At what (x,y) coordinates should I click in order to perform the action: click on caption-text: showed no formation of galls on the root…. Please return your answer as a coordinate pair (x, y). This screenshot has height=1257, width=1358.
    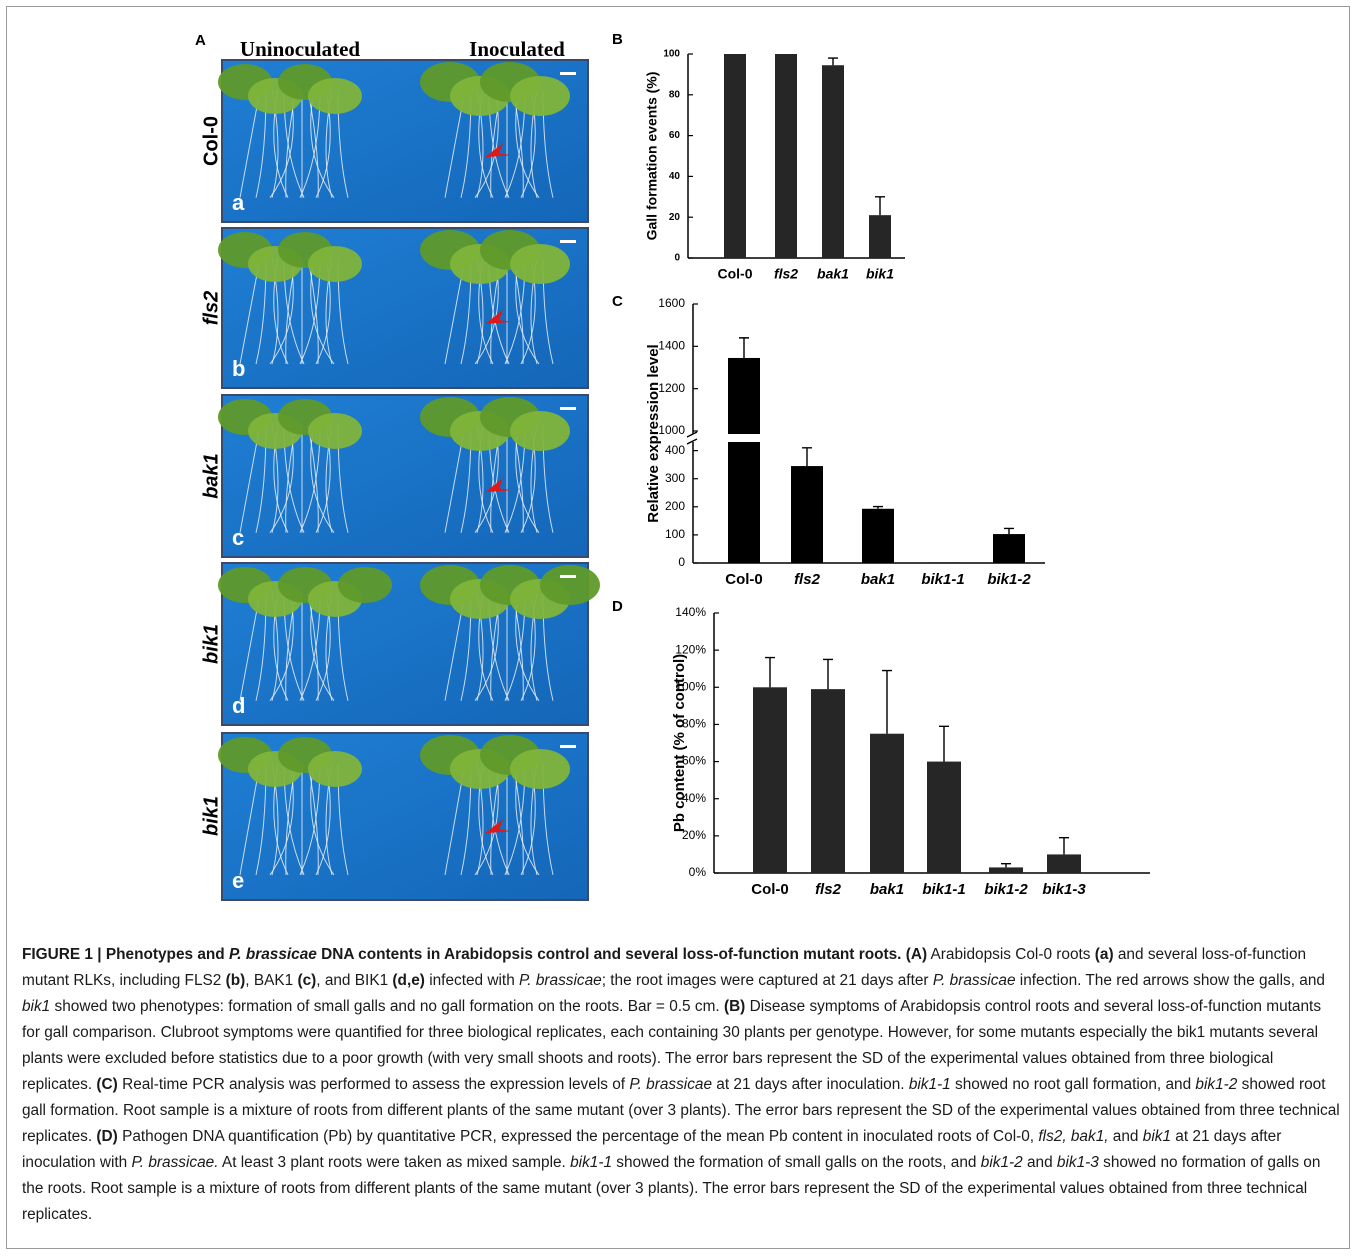
    Looking at the image, I should click on (671, 1188).